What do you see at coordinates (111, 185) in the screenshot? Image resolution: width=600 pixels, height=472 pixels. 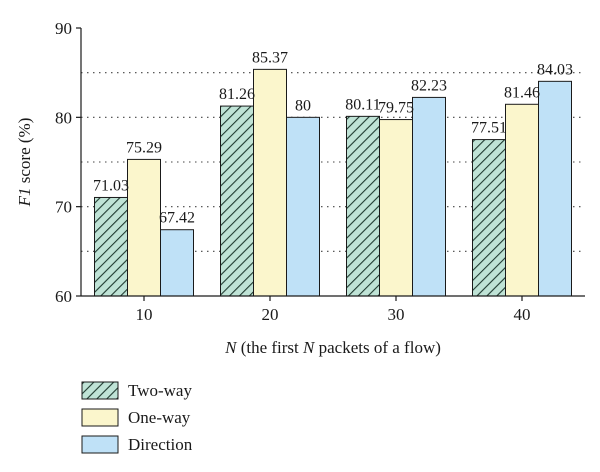 I see `data-label: 71.03` at bounding box center [111, 185].